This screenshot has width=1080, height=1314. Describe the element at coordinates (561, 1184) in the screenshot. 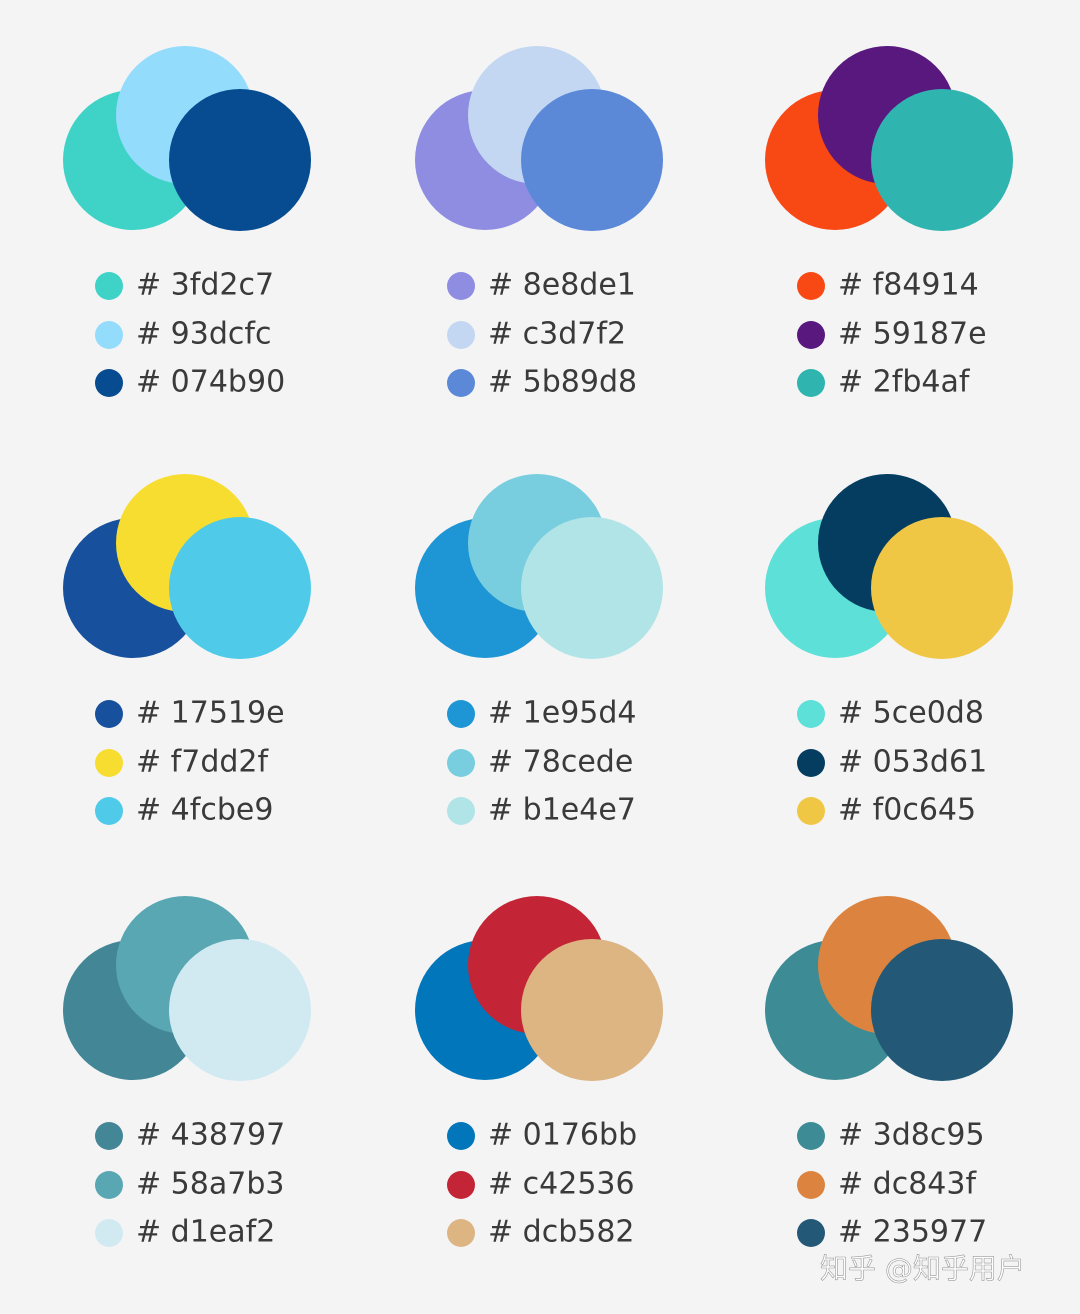

I see `color-code: # c42536` at that location.